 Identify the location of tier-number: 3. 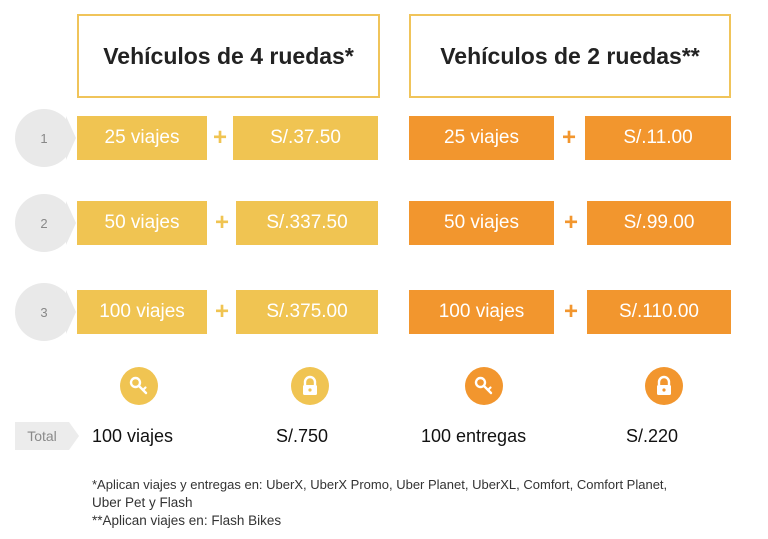
(44, 312).